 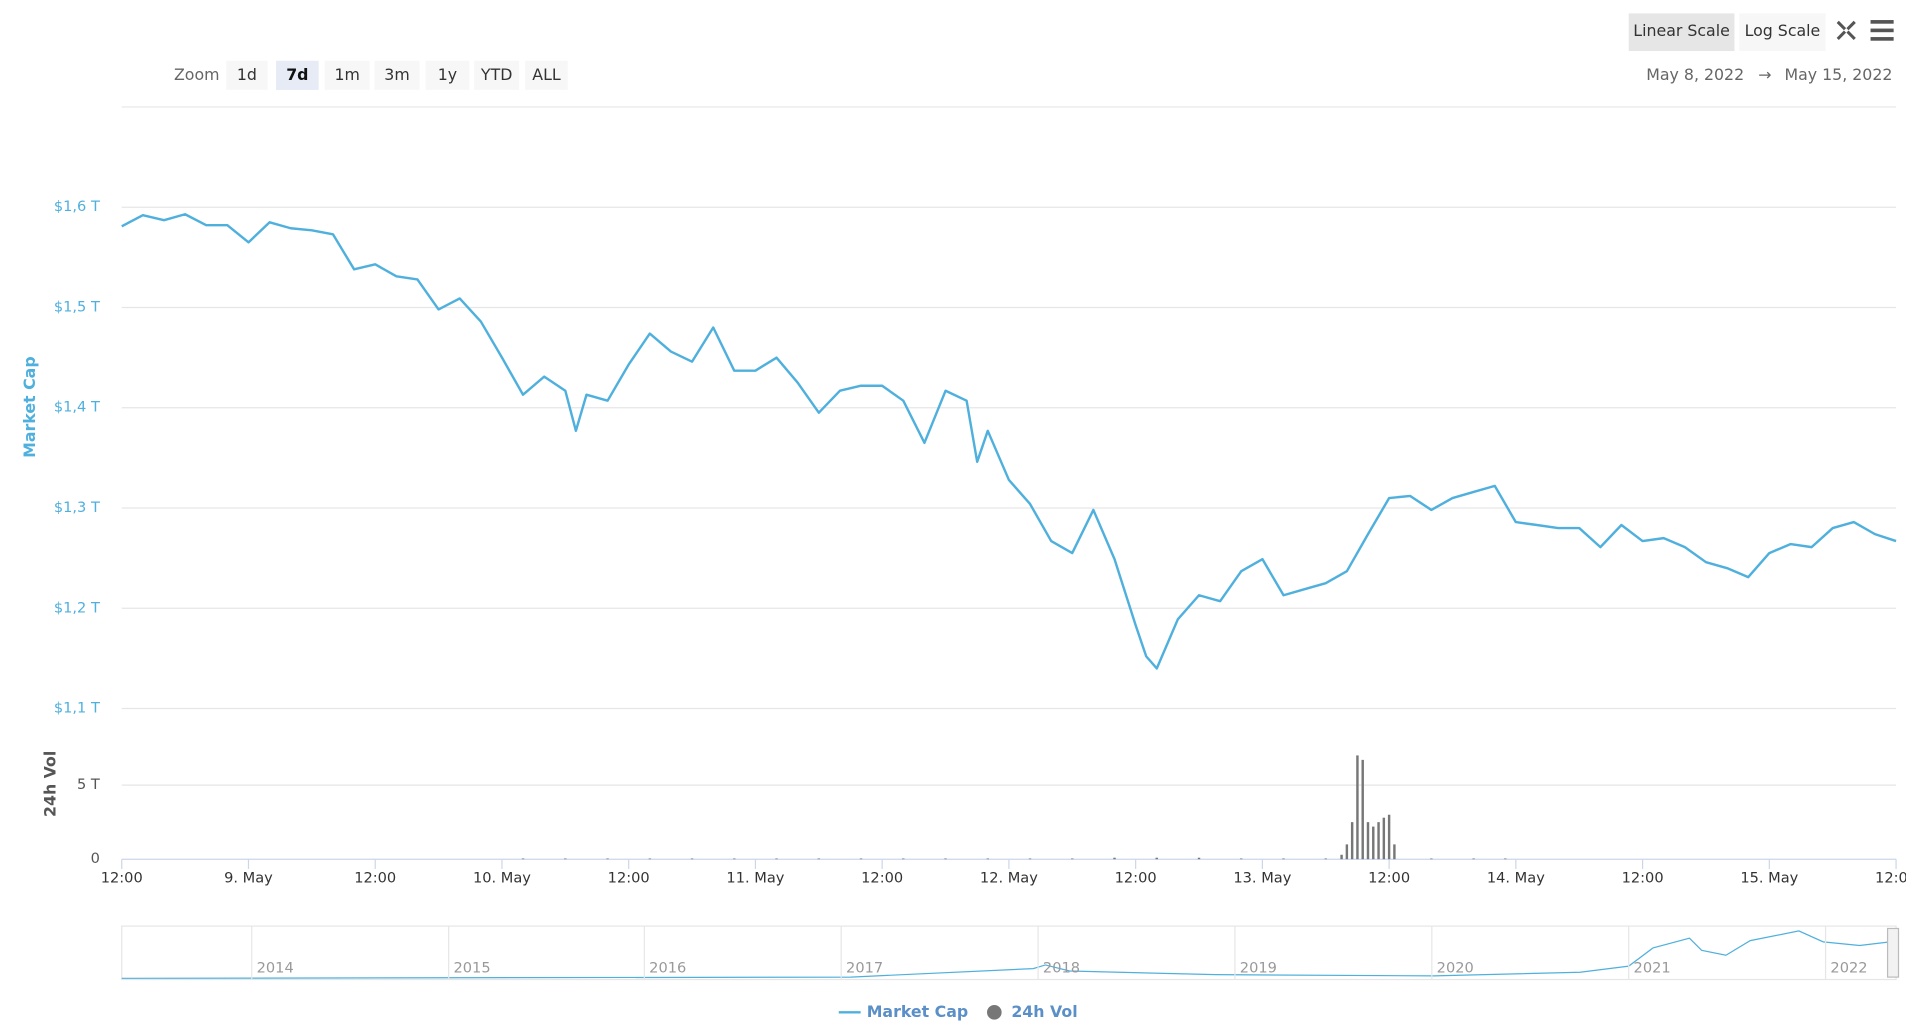 I want to click on legend-label: 24h Vol, so click(x=1044, y=1011).